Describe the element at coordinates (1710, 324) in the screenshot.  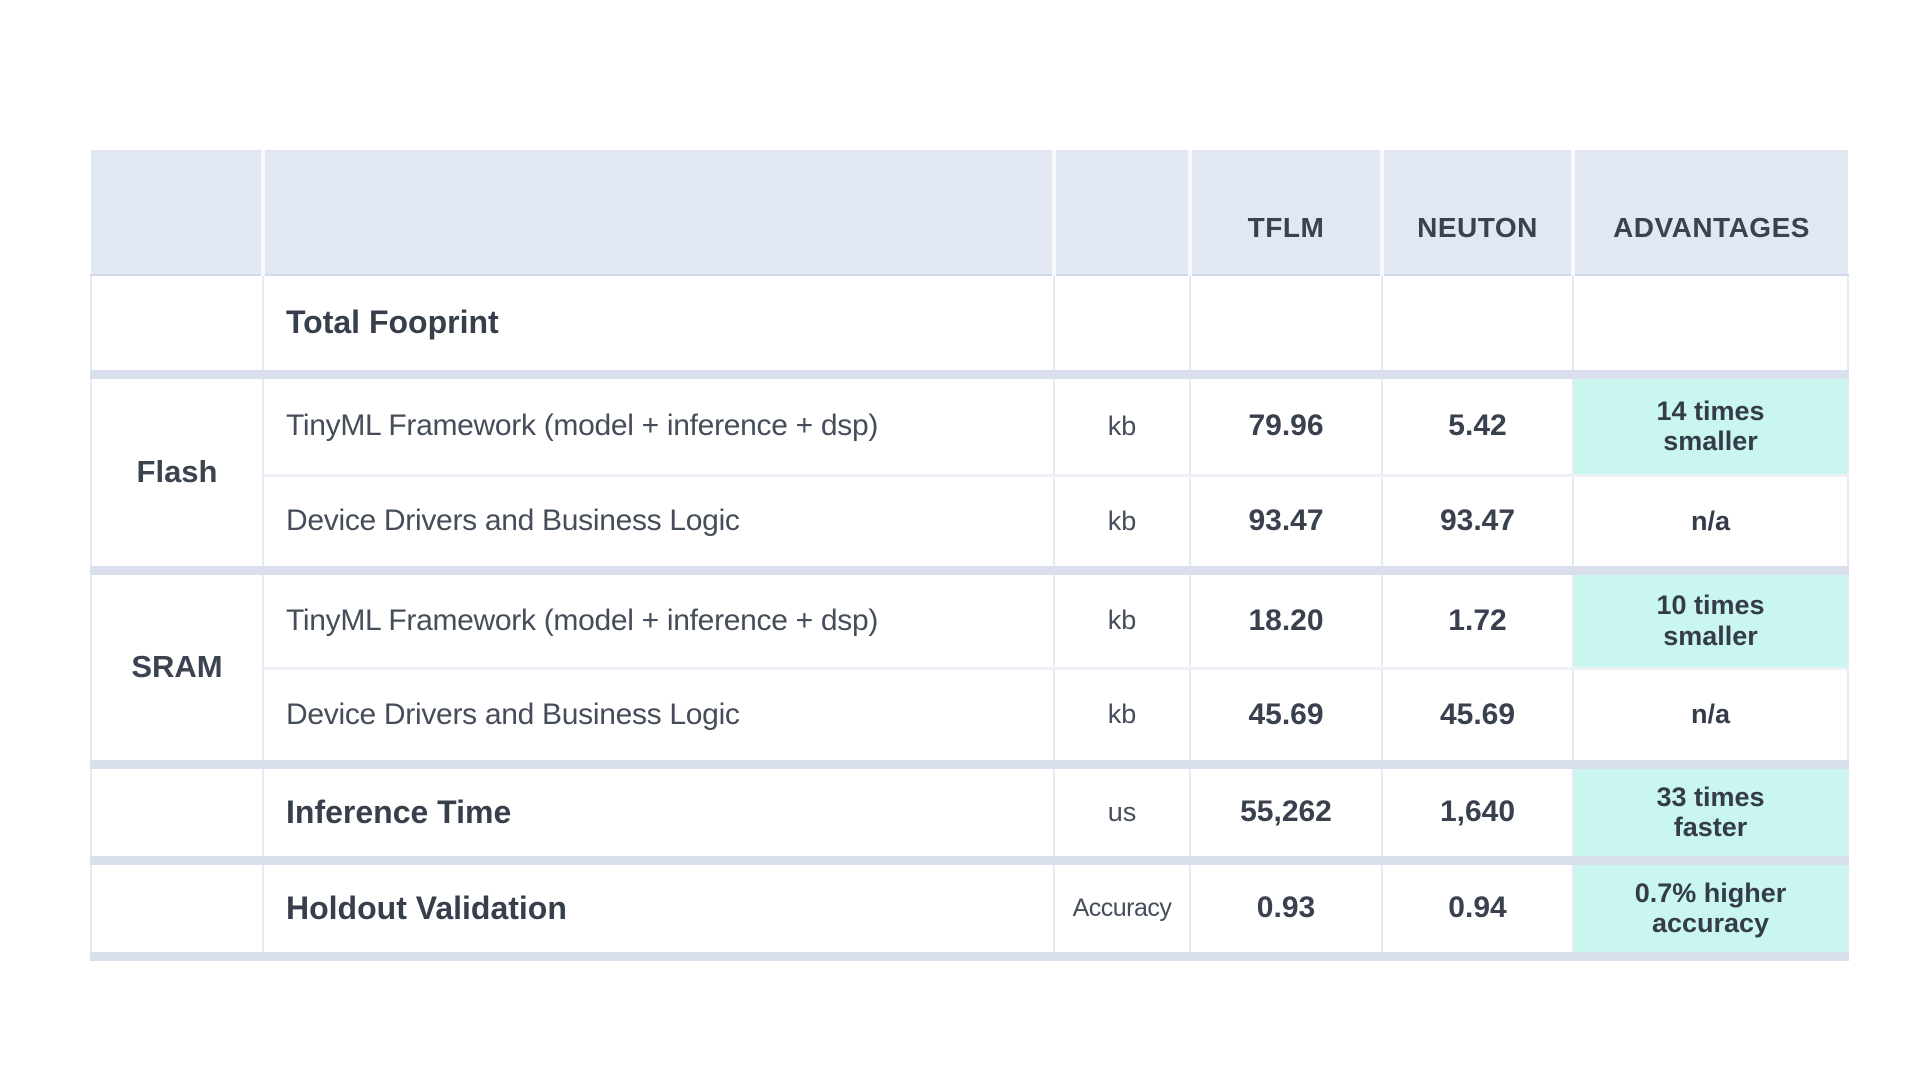
I see `advantage-cell` at that location.